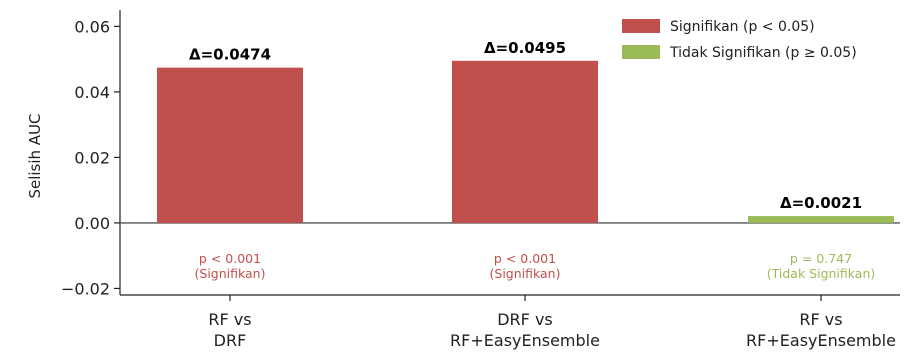 This screenshot has height=353, width=920. I want to click on x-tick-label: DRF vs, so click(525, 319).